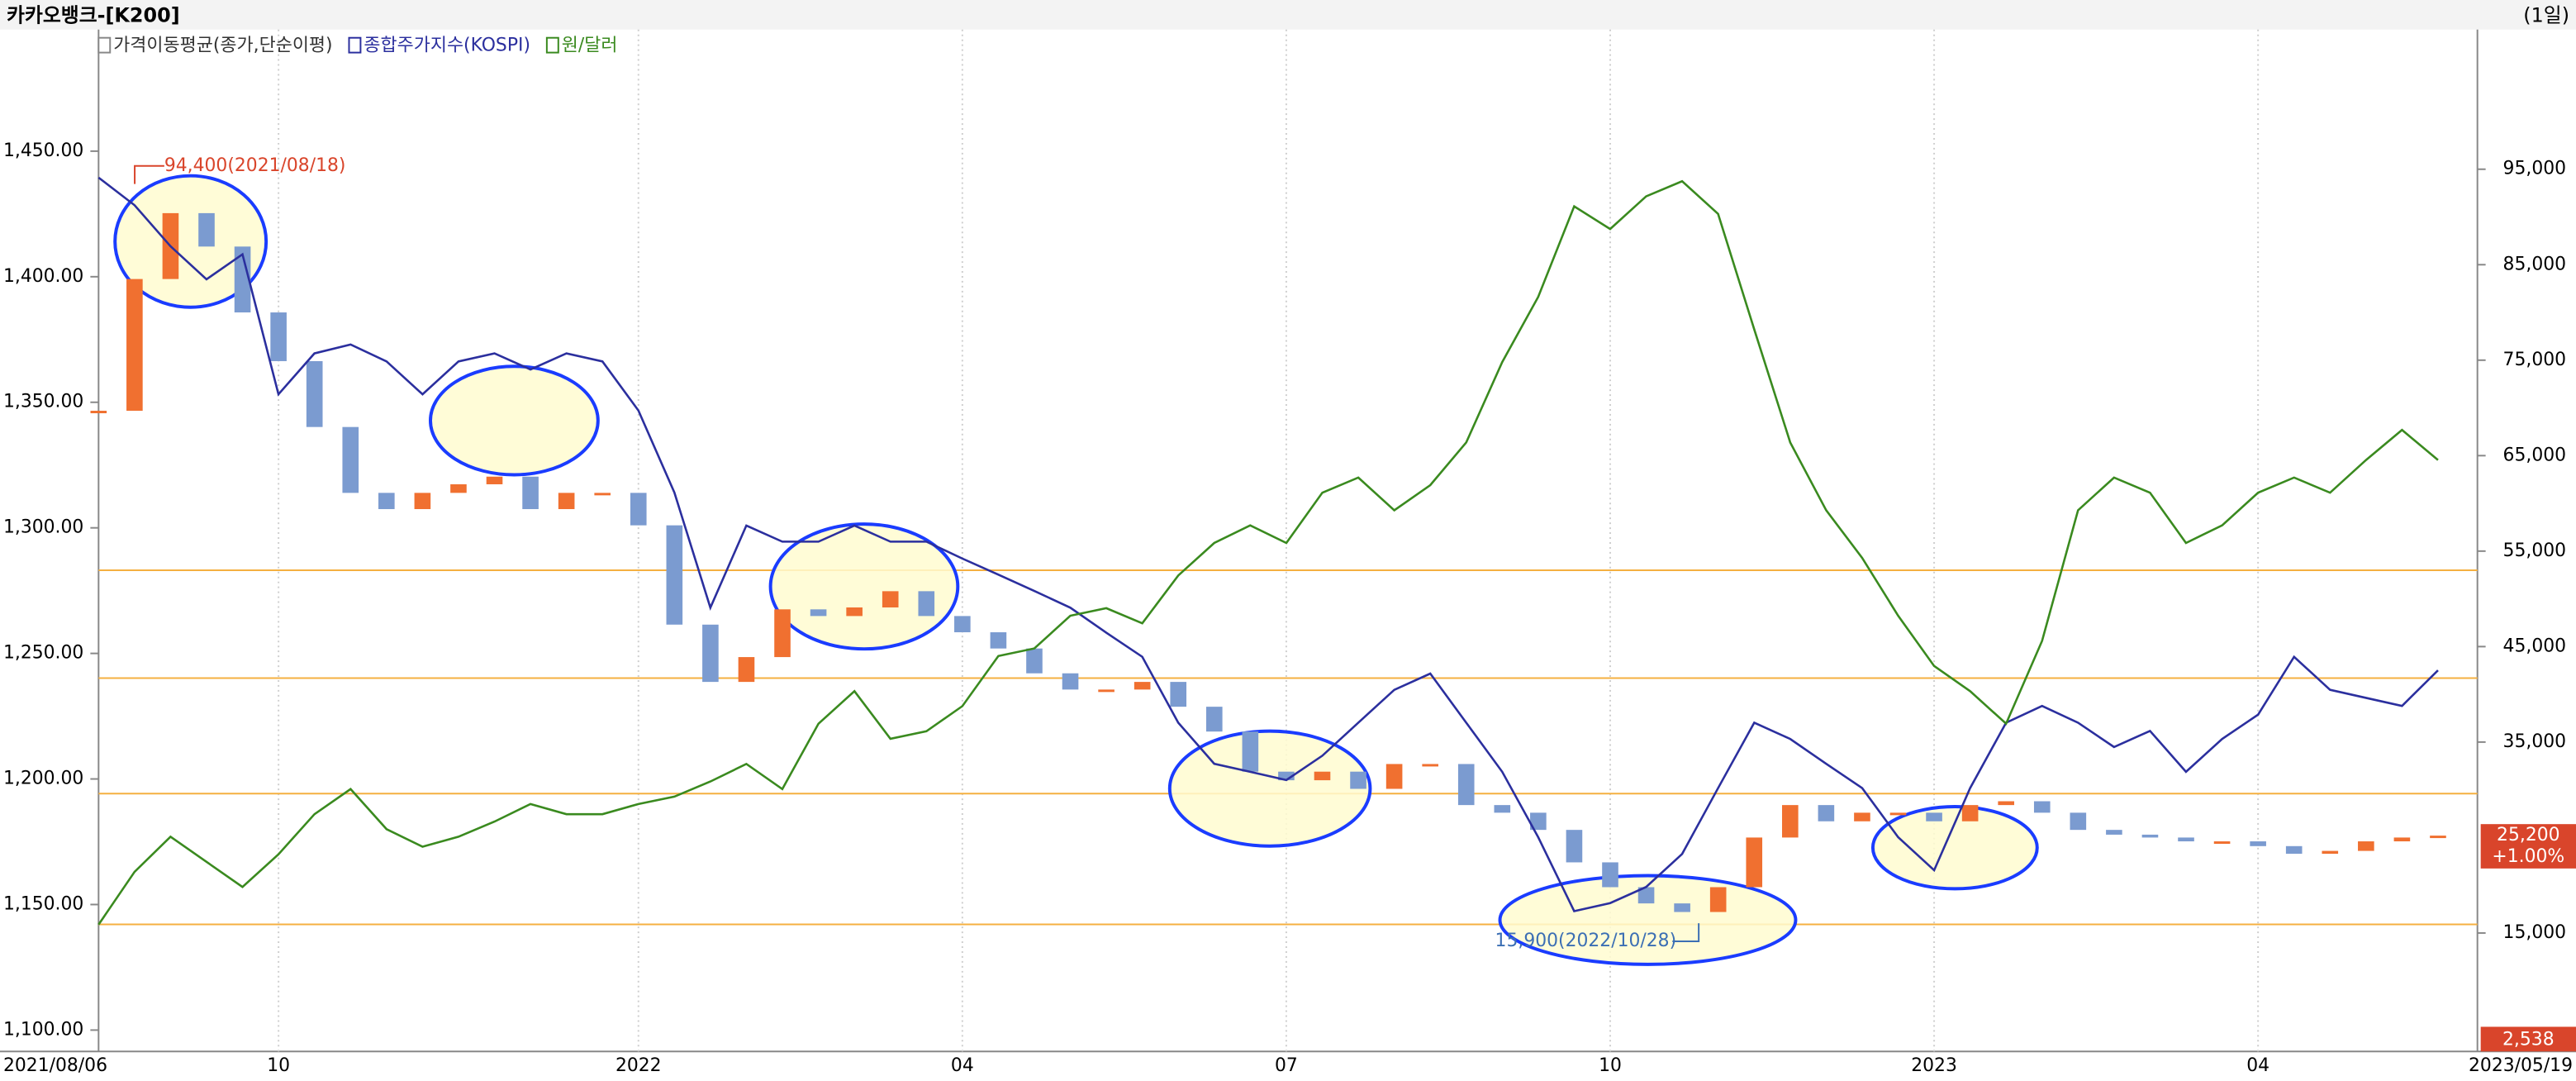 The height and width of the screenshot is (1081, 2576). What do you see at coordinates (93, 14) in the screenshot?
I see `chart-title: 카카오뱅크-[K200]` at bounding box center [93, 14].